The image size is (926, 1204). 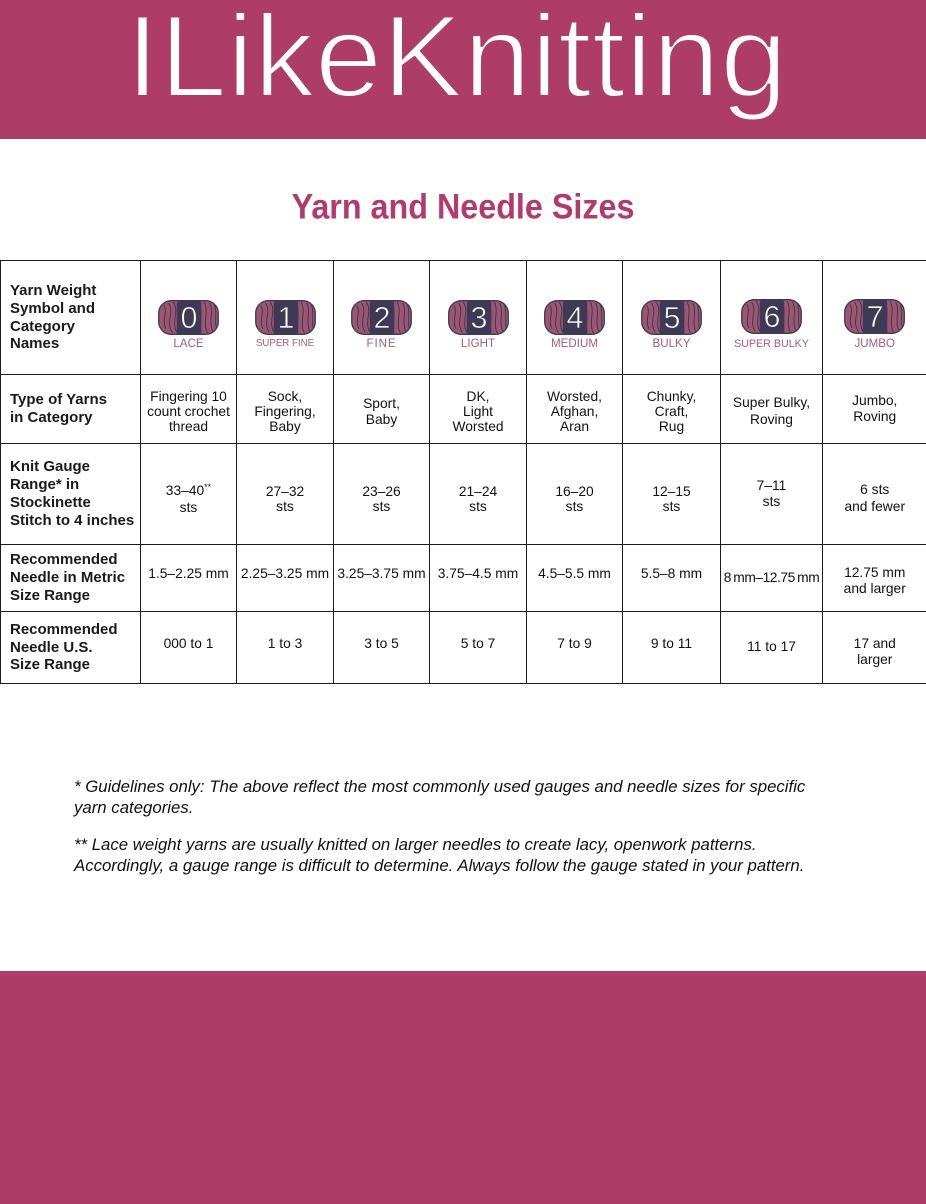 I want to click on svg-text: 7, so click(x=875, y=317).